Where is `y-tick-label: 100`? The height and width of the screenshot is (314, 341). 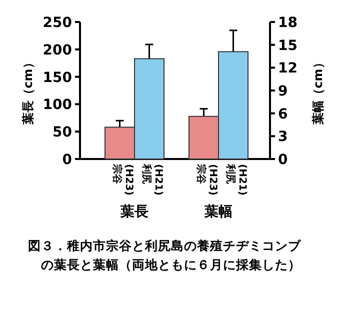
y-tick-label: 100 is located at coordinates (57, 105).